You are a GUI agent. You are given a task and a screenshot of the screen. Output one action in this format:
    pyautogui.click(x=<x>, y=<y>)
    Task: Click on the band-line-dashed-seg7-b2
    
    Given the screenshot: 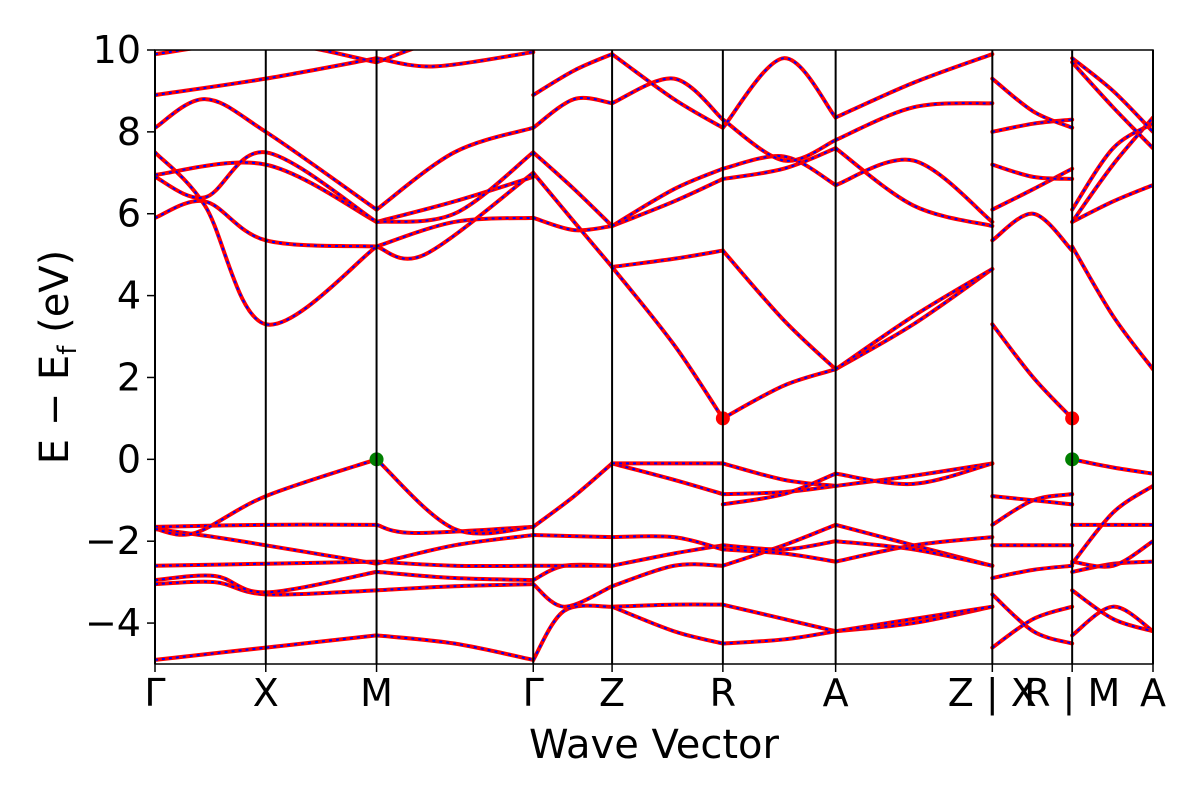 What is the action you would take?
    pyautogui.click(x=1112, y=566)
    